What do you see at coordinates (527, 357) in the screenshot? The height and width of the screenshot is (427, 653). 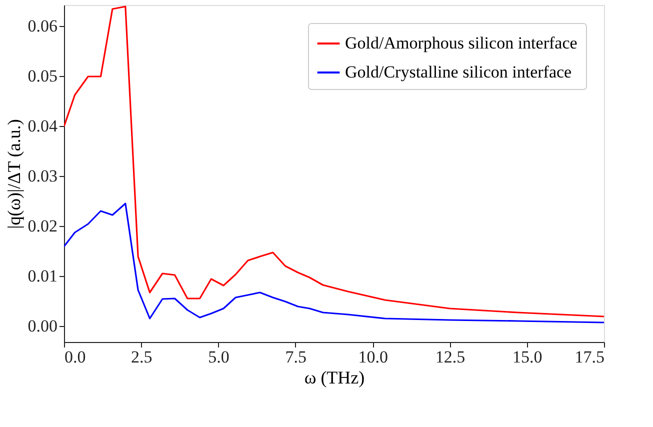 I see `x-tick-label: 15.0` at bounding box center [527, 357].